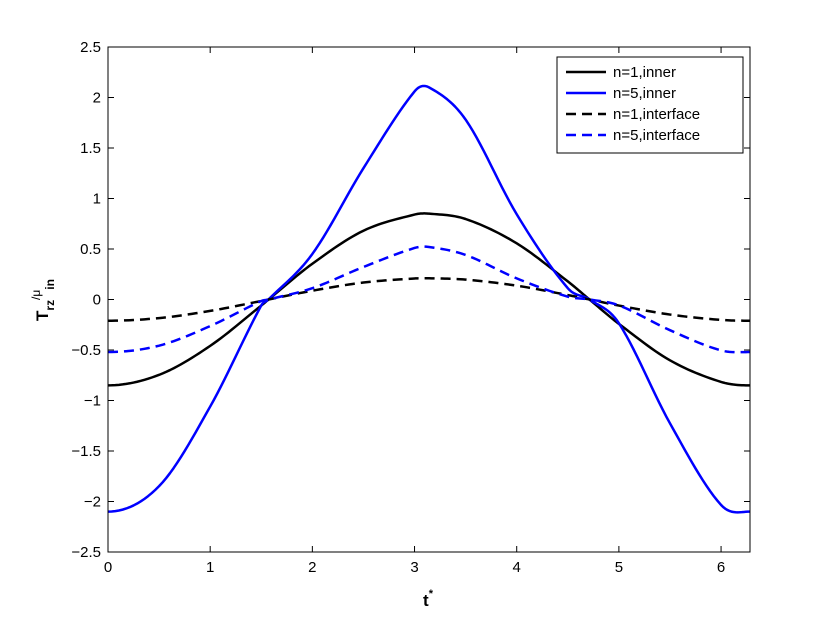 This screenshot has width=830, height=625. What do you see at coordinates (42, 315) in the screenshot?
I see `y-axis-label-base: T` at bounding box center [42, 315].